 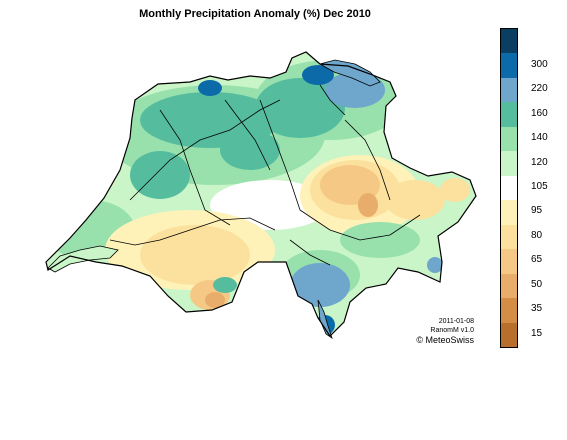 I want to click on lake-constance, so click(x=349, y=73).